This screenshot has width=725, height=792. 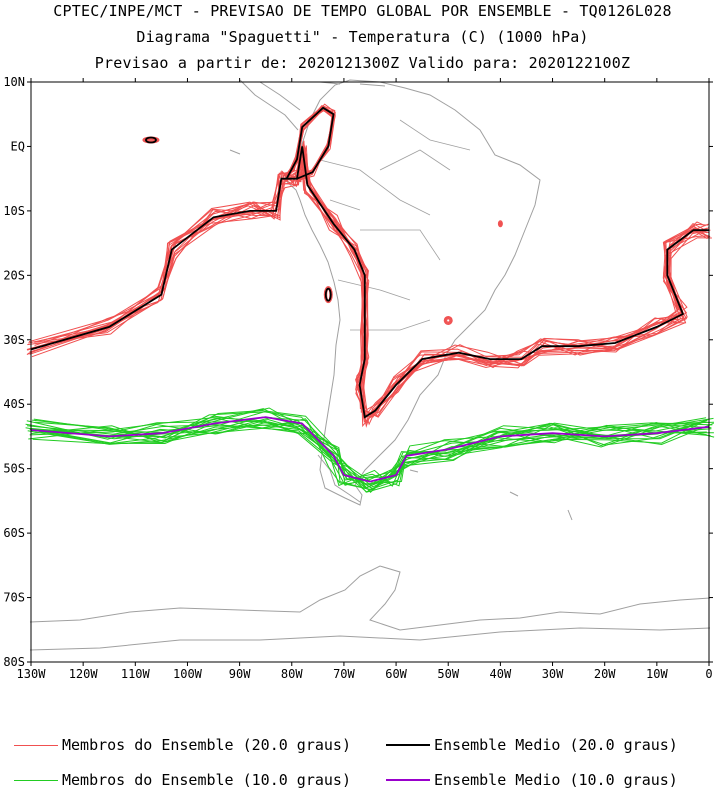 I want to click on legend-swatch-green, so click(x=36, y=780).